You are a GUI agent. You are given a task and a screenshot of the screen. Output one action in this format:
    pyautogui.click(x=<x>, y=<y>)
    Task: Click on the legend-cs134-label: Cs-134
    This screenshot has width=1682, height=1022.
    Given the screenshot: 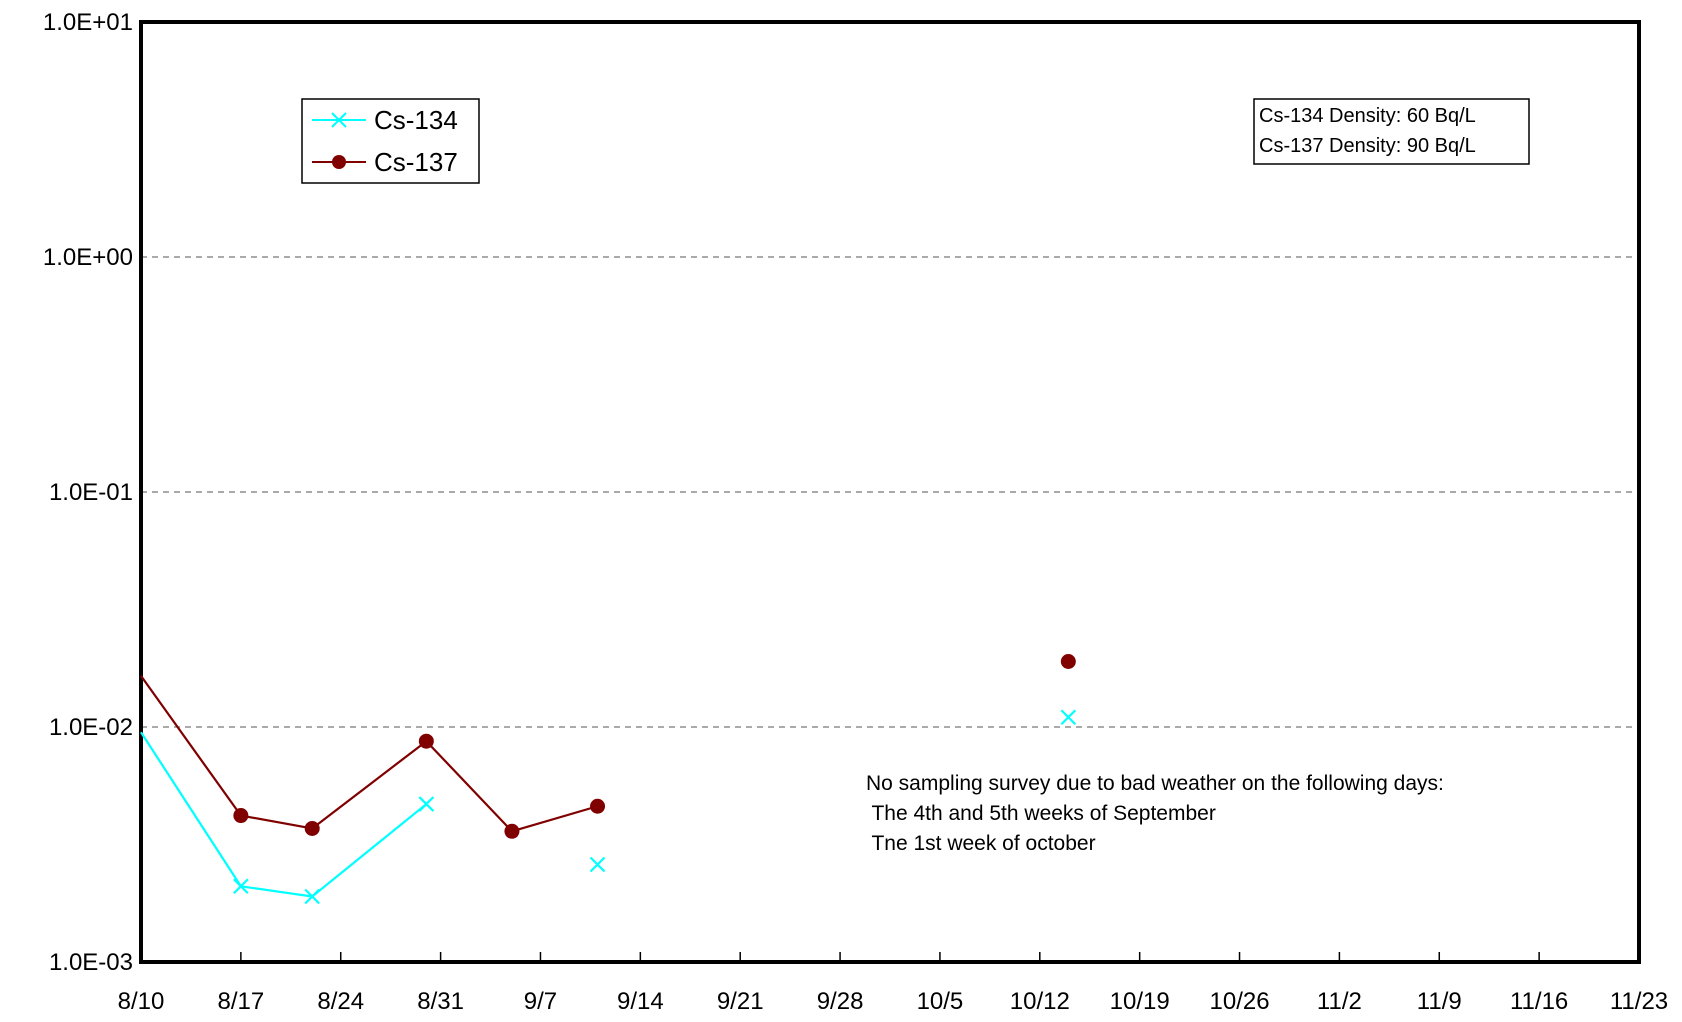 What is the action you would take?
    pyautogui.click(x=416, y=120)
    